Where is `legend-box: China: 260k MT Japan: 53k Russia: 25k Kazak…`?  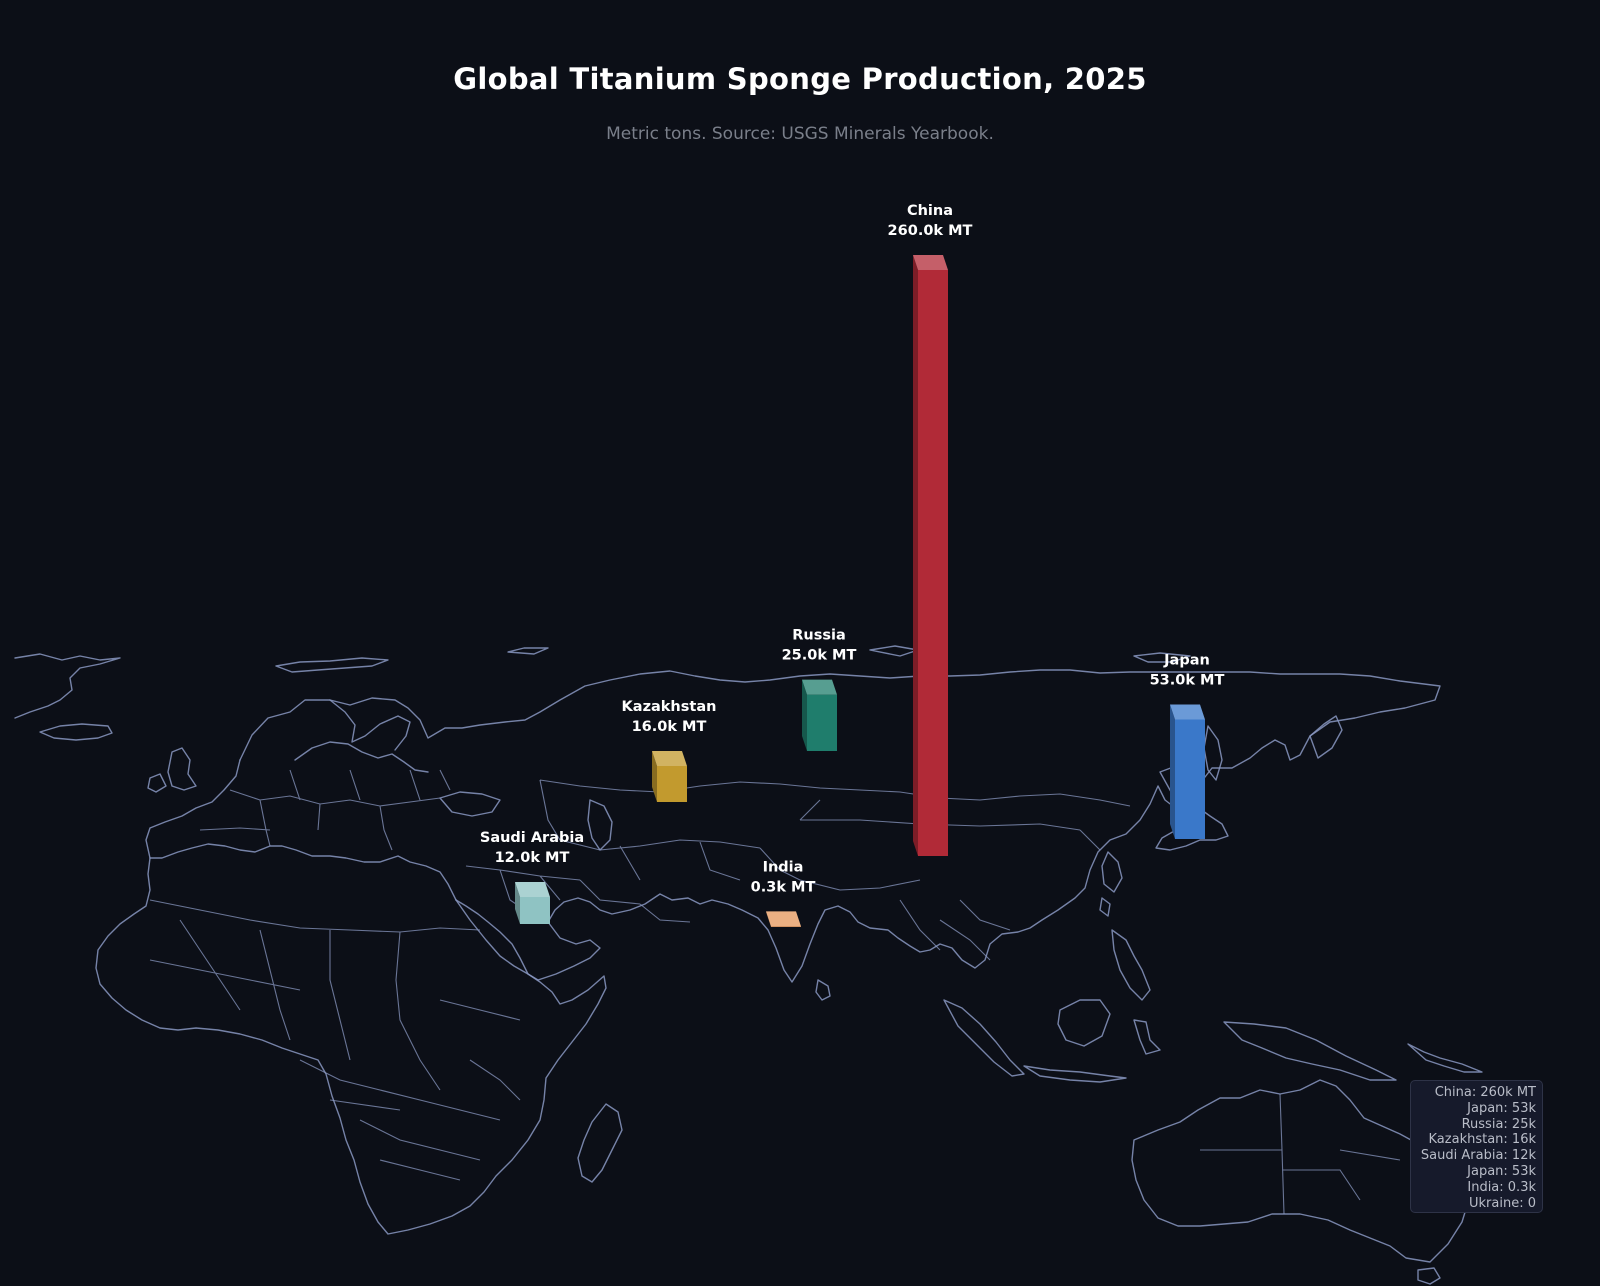 legend-box: China: 260k MT Japan: 53k Russia: 25k Kazak… is located at coordinates (1476, 1146).